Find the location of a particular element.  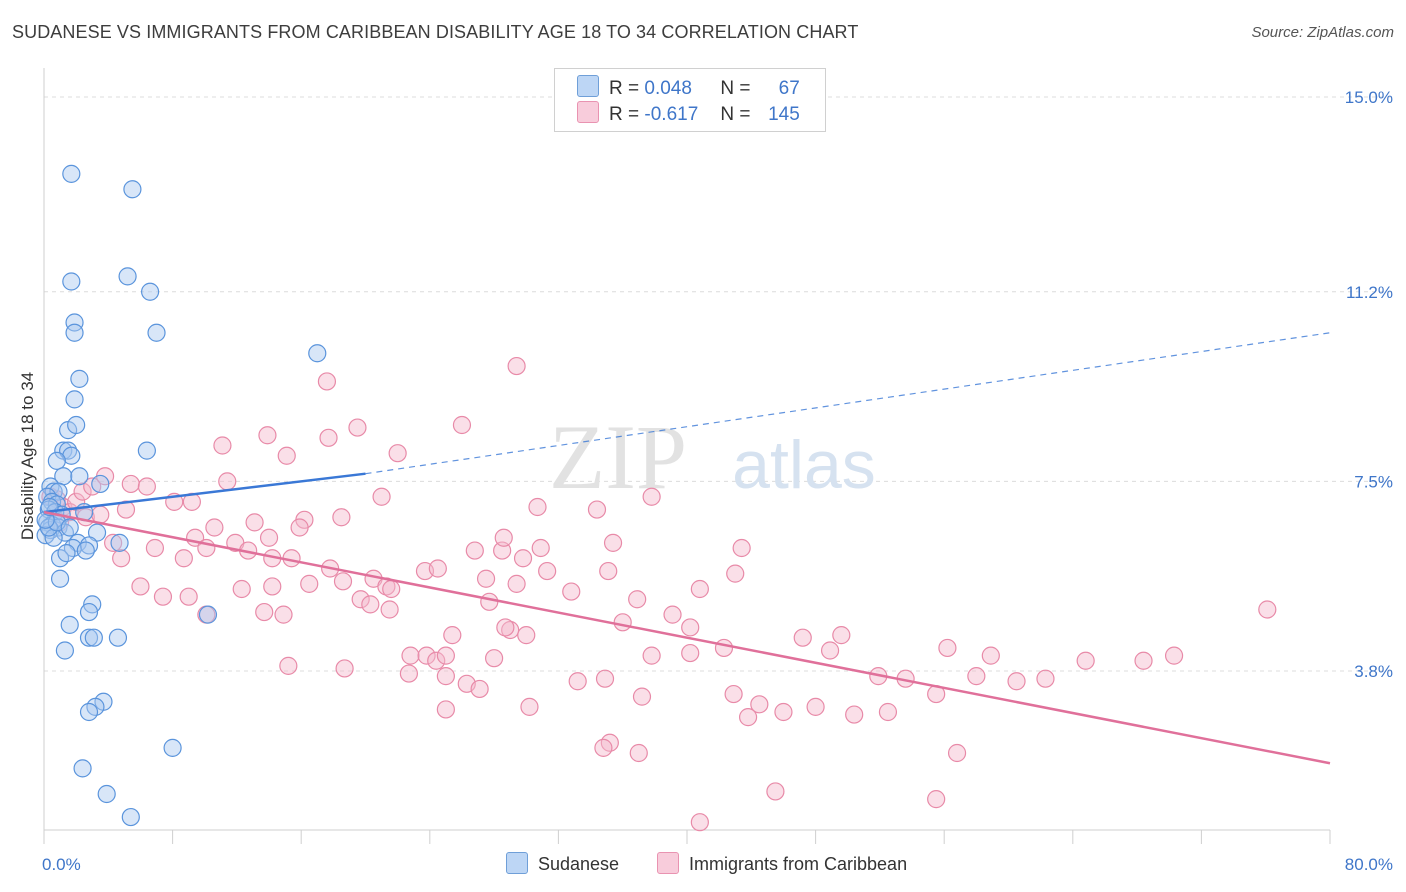

legend-r-value: 0.048 is located at coordinates (668, 88).